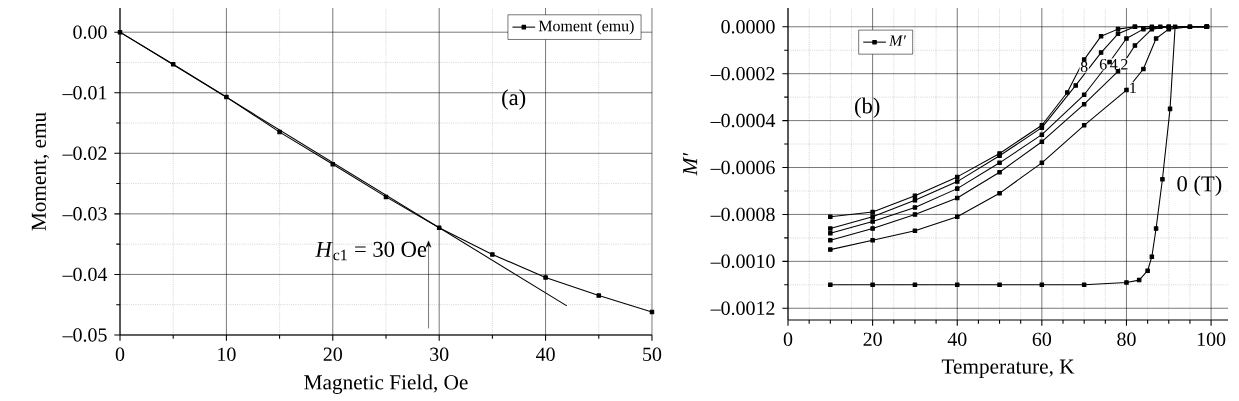 The width and height of the screenshot is (1239, 401). What do you see at coordinates (586, 27) in the screenshot?
I see `legend-label: Moment (emu)` at bounding box center [586, 27].